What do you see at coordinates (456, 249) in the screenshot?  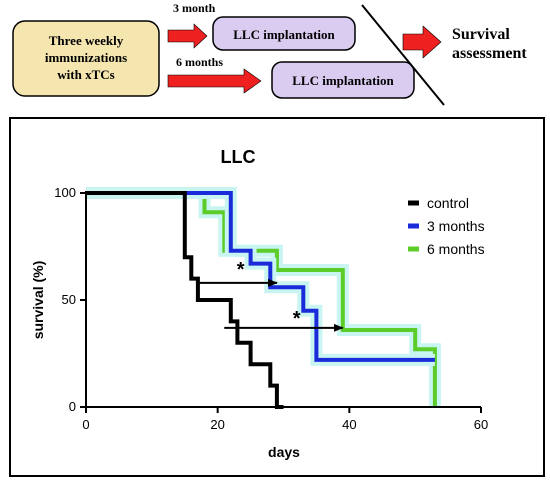 I see `legend-label-6-months: 6 months` at bounding box center [456, 249].